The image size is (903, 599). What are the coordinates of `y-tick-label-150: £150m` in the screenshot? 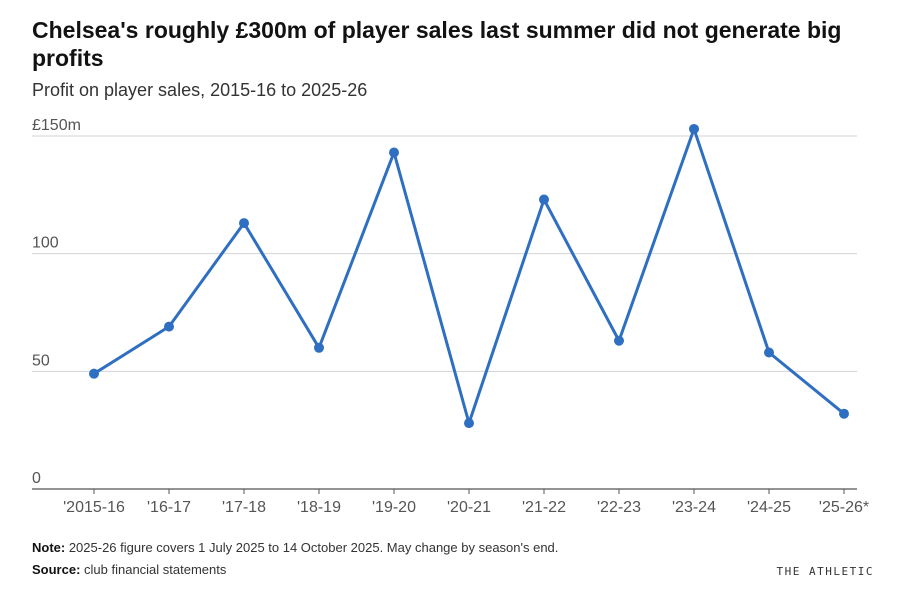 It's located at (56, 125).